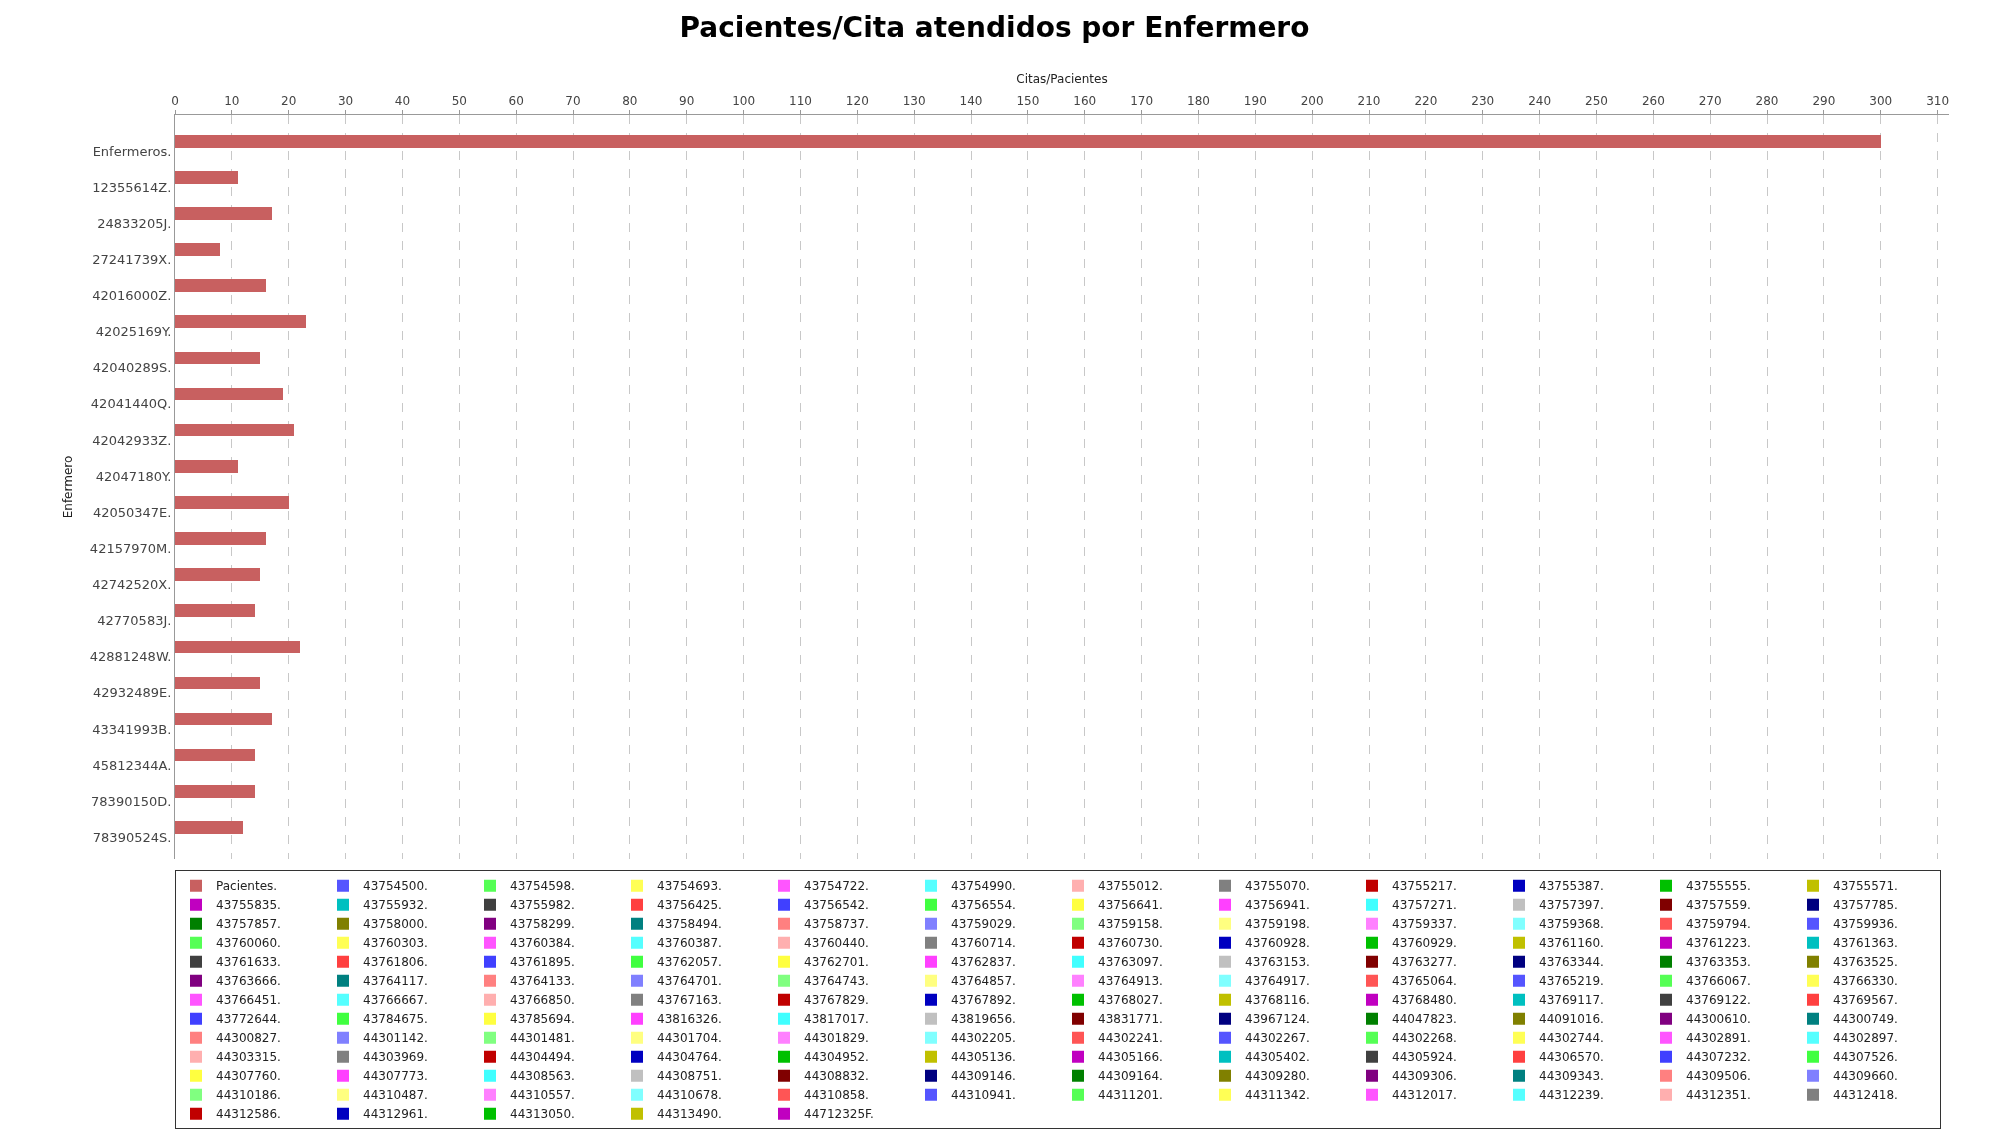 Image resolution: width=1989 pixels, height=1141 pixels. What do you see at coordinates (836, 1076) in the screenshot?
I see `legend-label: 44308832.` at bounding box center [836, 1076].